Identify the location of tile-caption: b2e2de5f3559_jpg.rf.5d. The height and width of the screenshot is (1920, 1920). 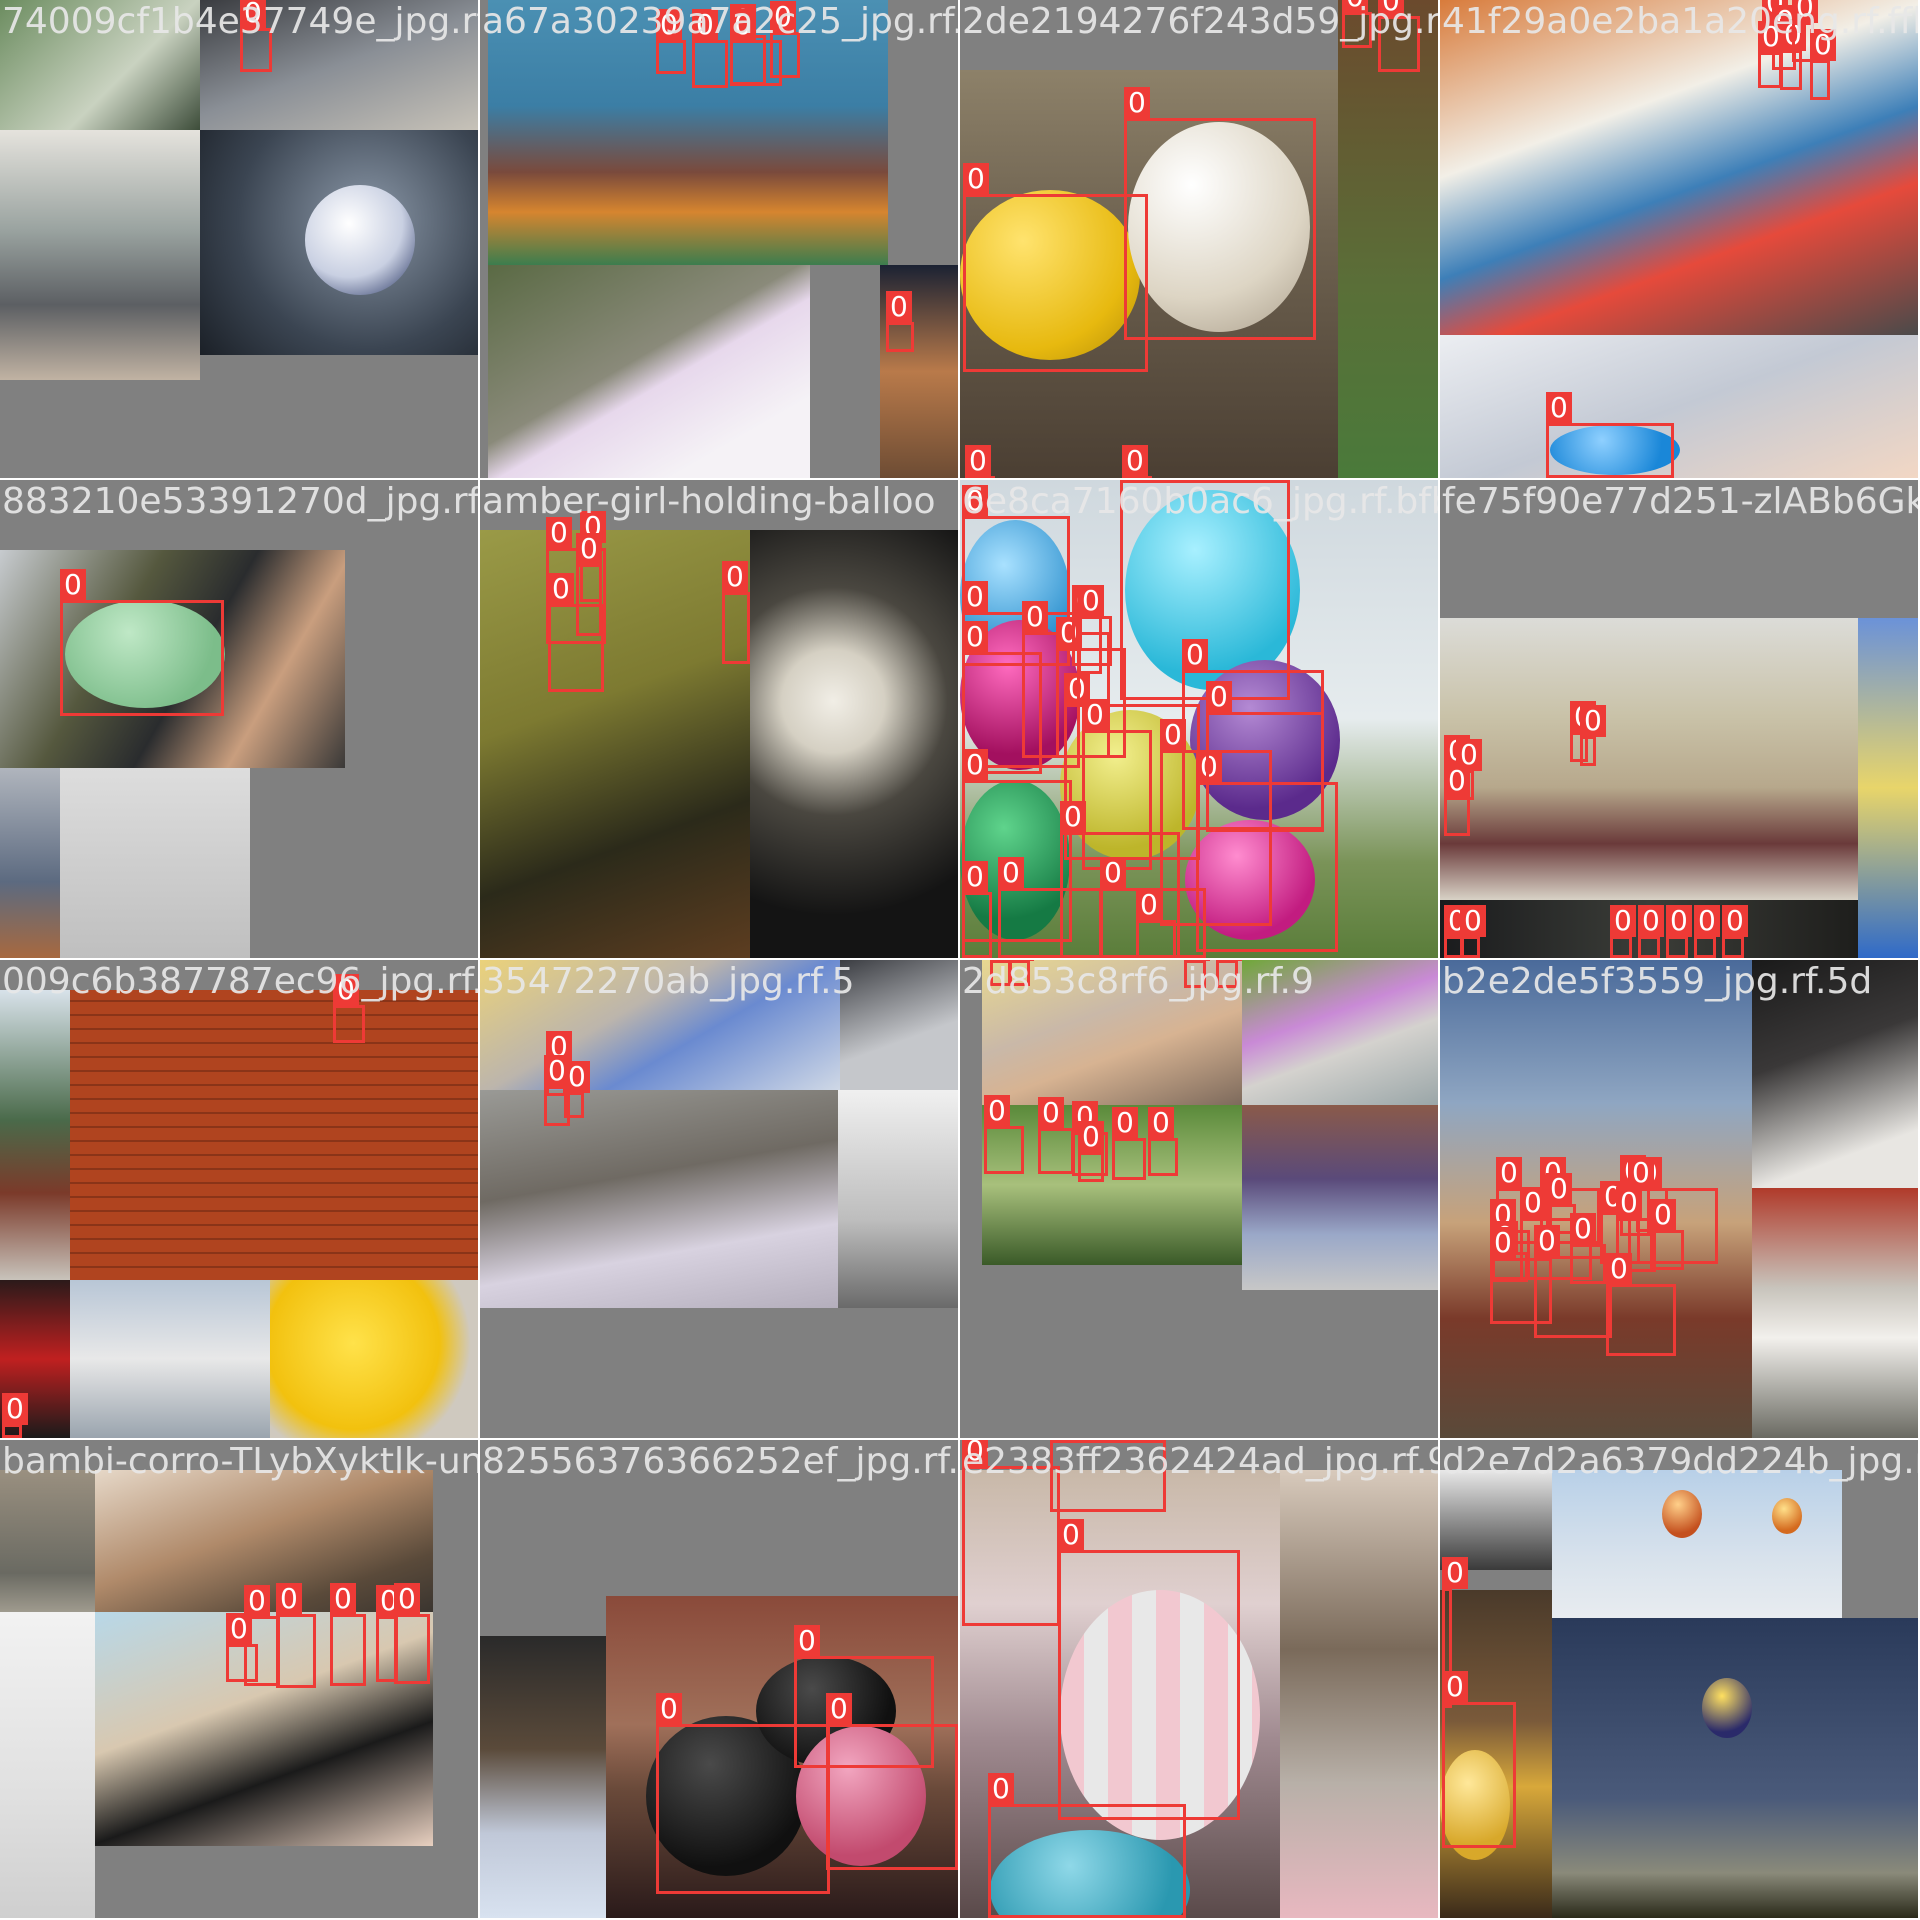
(1657, 981).